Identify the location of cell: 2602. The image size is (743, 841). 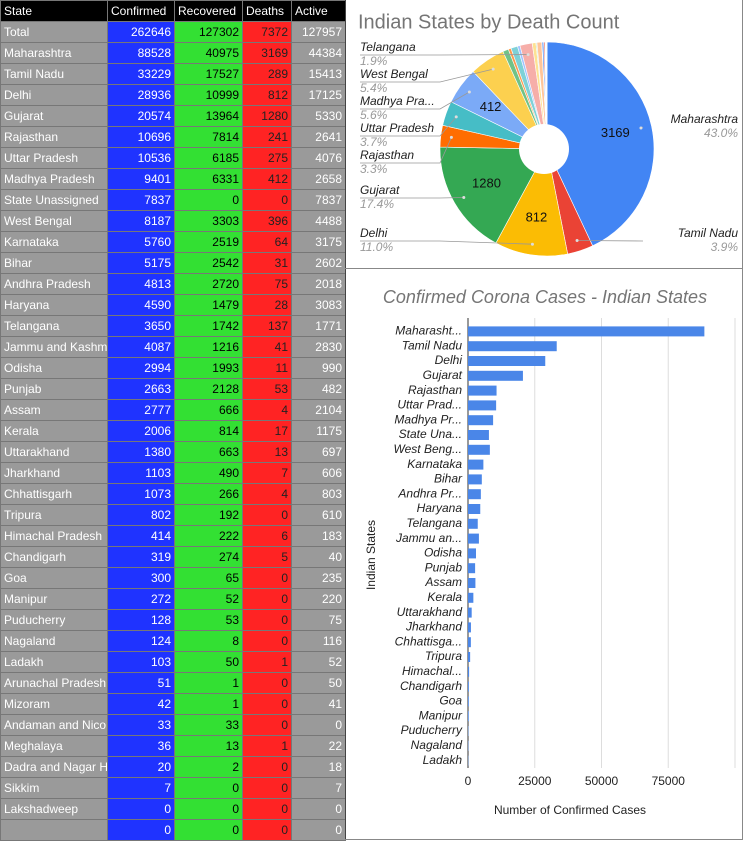
(319, 263).